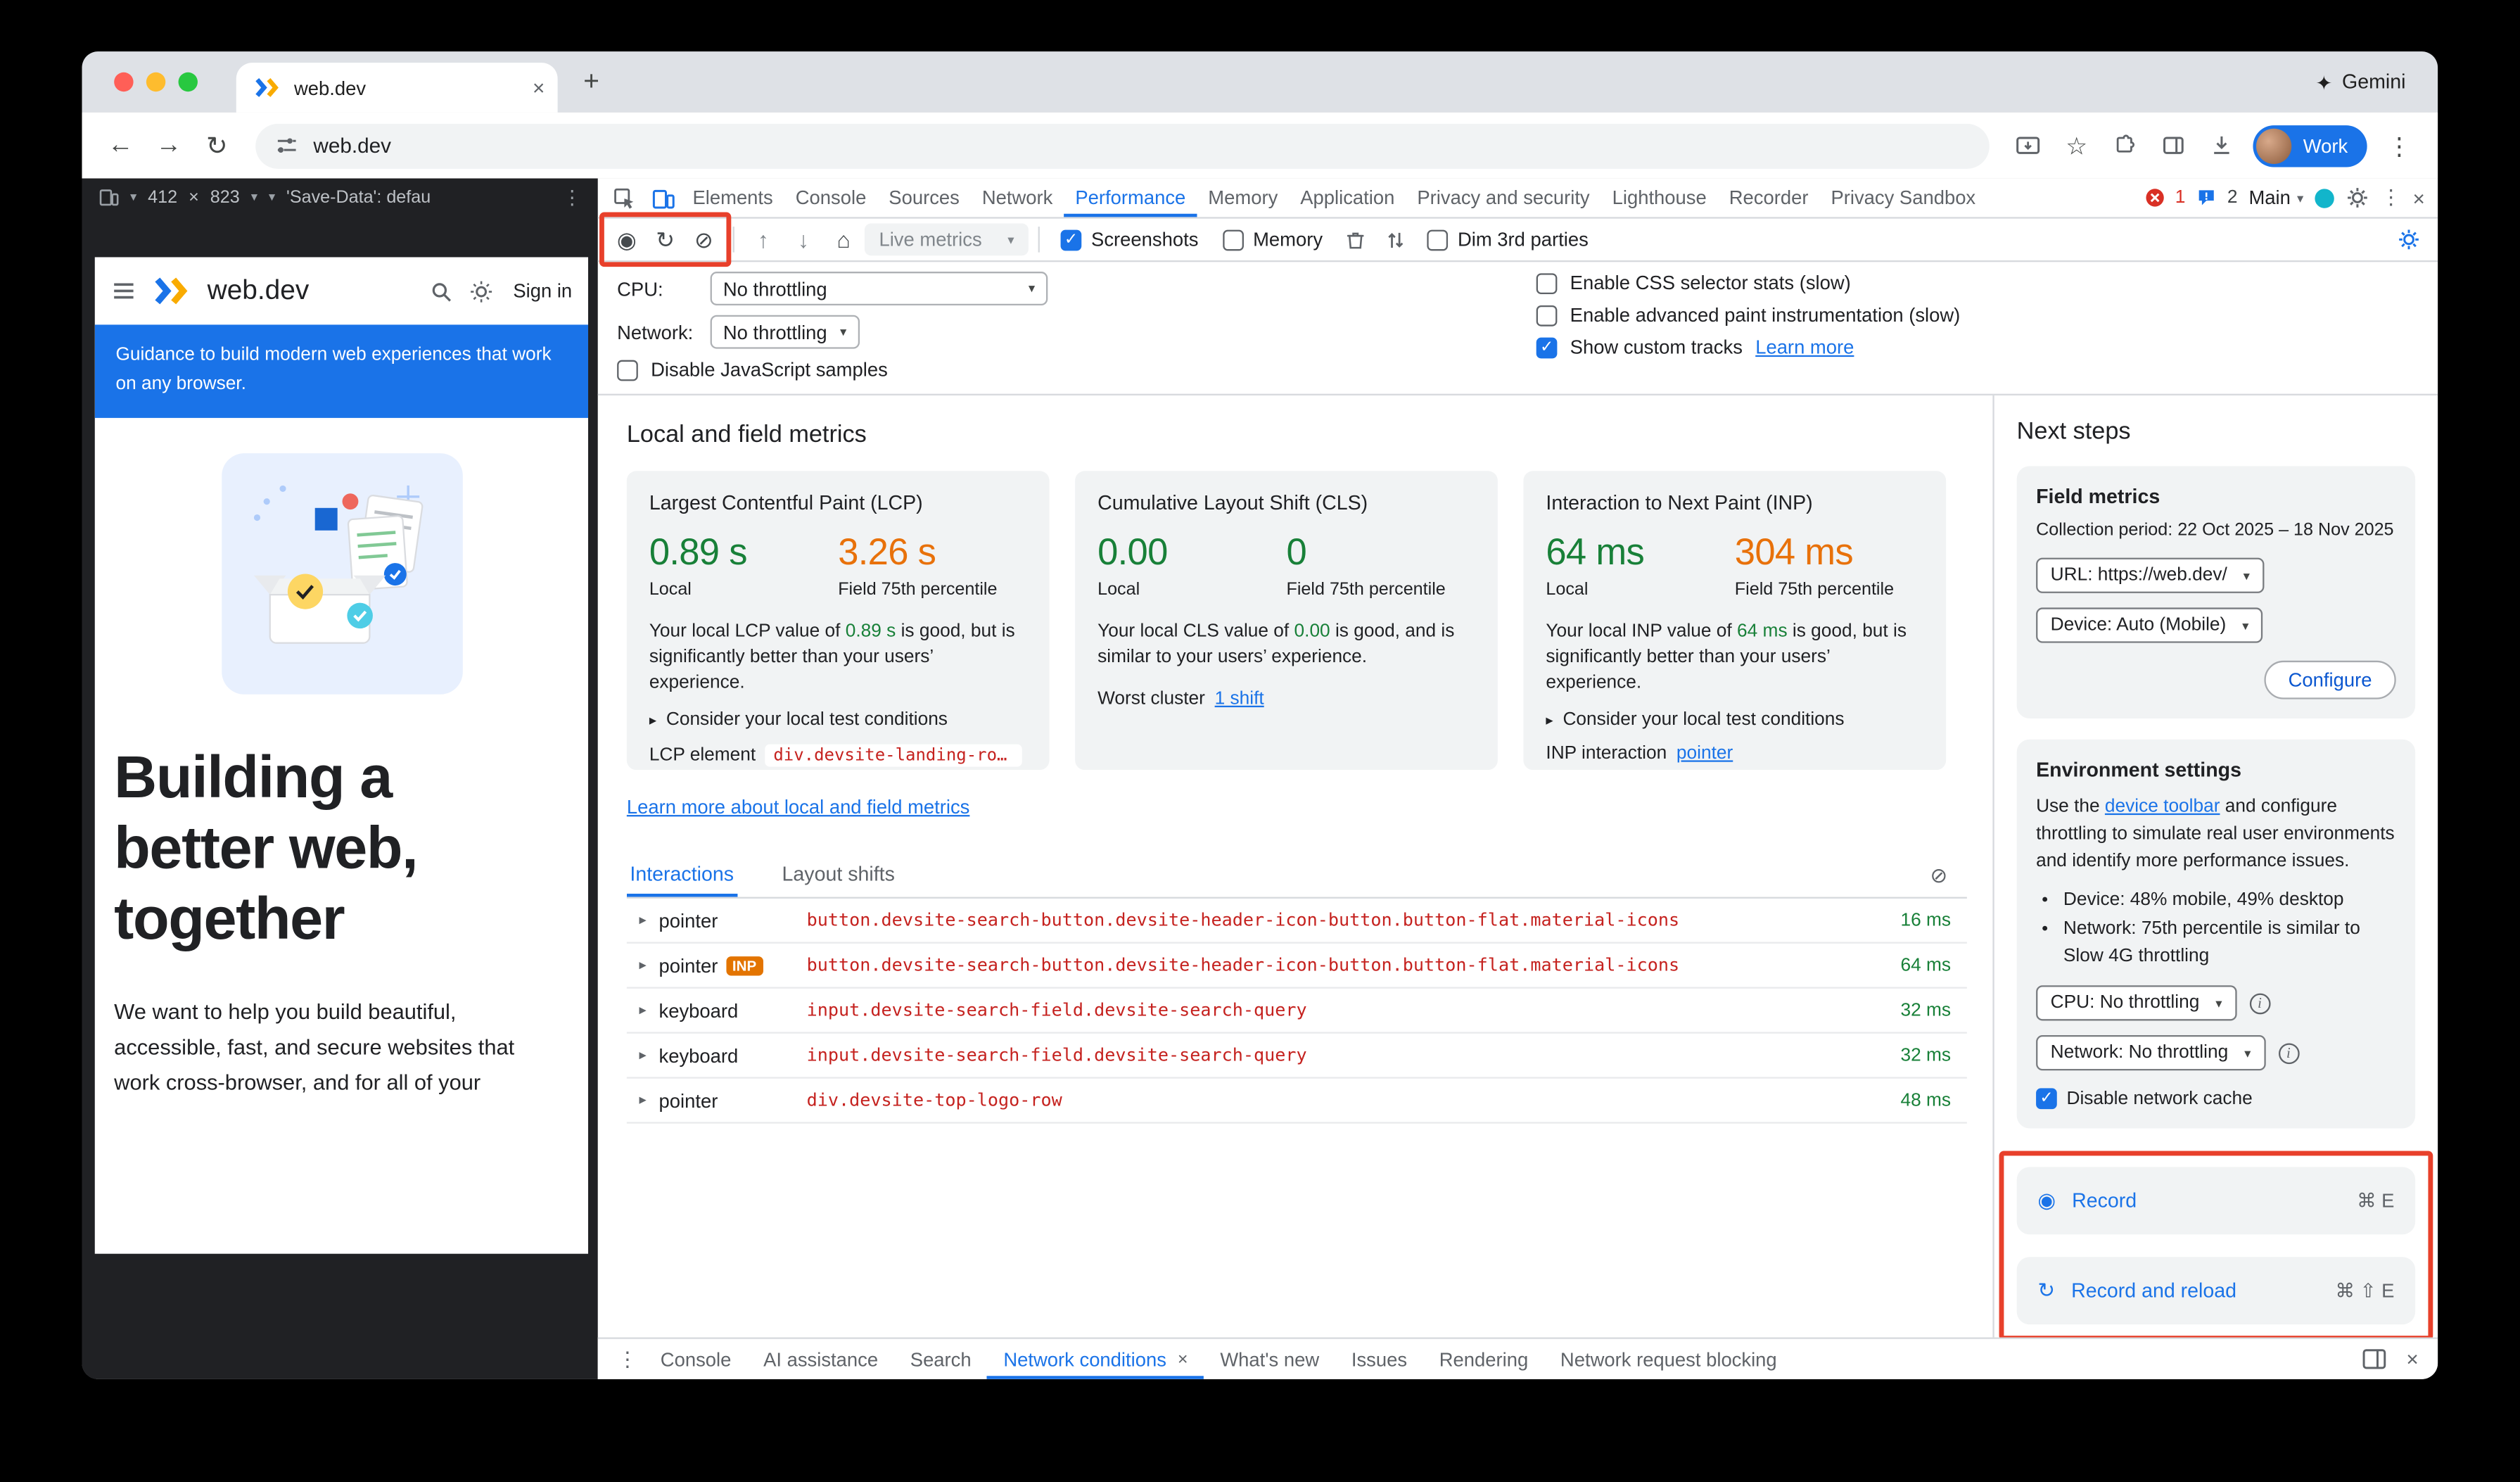  Describe the element at coordinates (2399, 146) in the screenshot. I see `browser-menu-icon: ⋮` at that location.